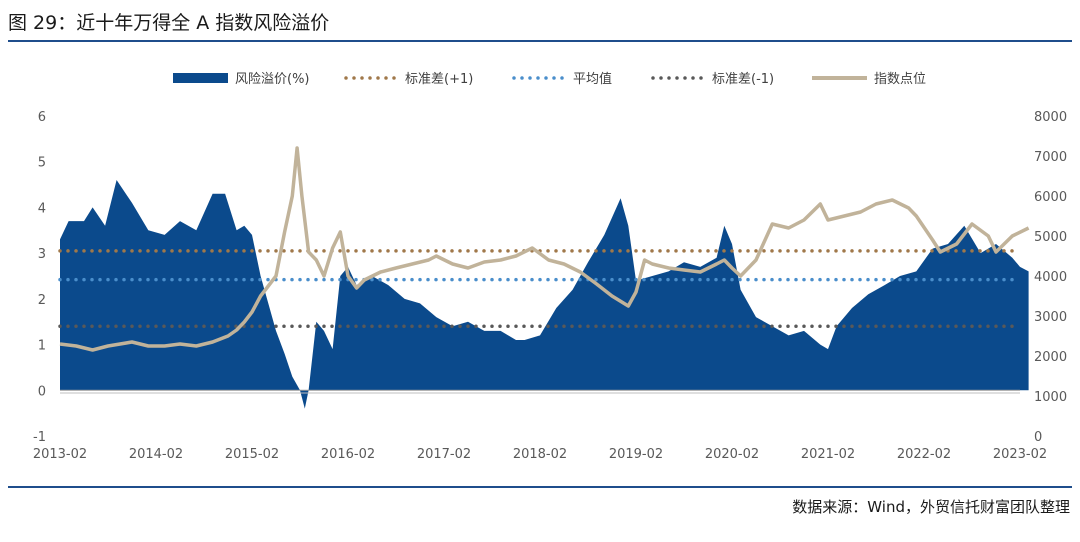  Describe the element at coordinates (1050, 317) in the screenshot. I see `y-right-tick-label: 3000` at that location.